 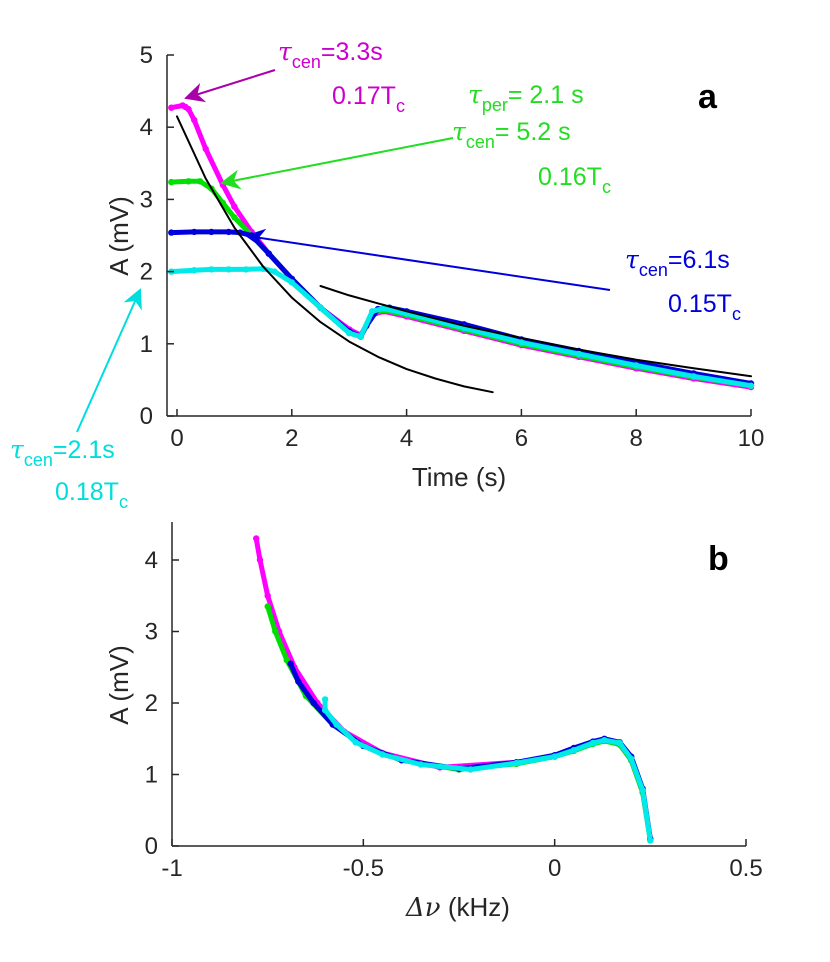 What do you see at coordinates (119, 684) in the screenshot?
I see `panel-b-ylabel: A (mV)` at bounding box center [119, 684].